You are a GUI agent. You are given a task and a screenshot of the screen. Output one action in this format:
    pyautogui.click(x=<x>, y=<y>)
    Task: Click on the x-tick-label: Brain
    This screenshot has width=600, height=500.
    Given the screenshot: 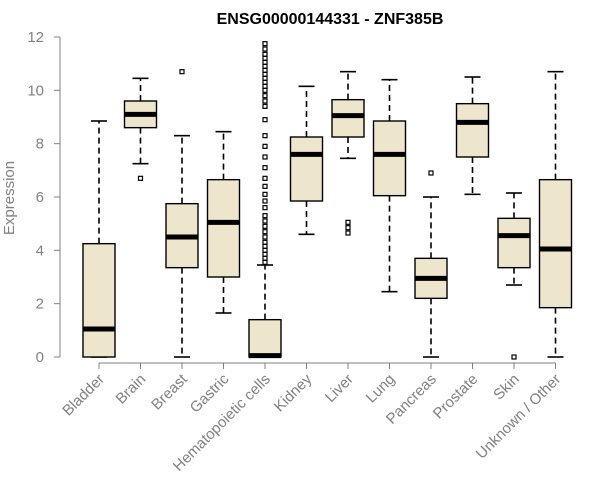 What is the action you would take?
    pyautogui.click(x=131, y=389)
    